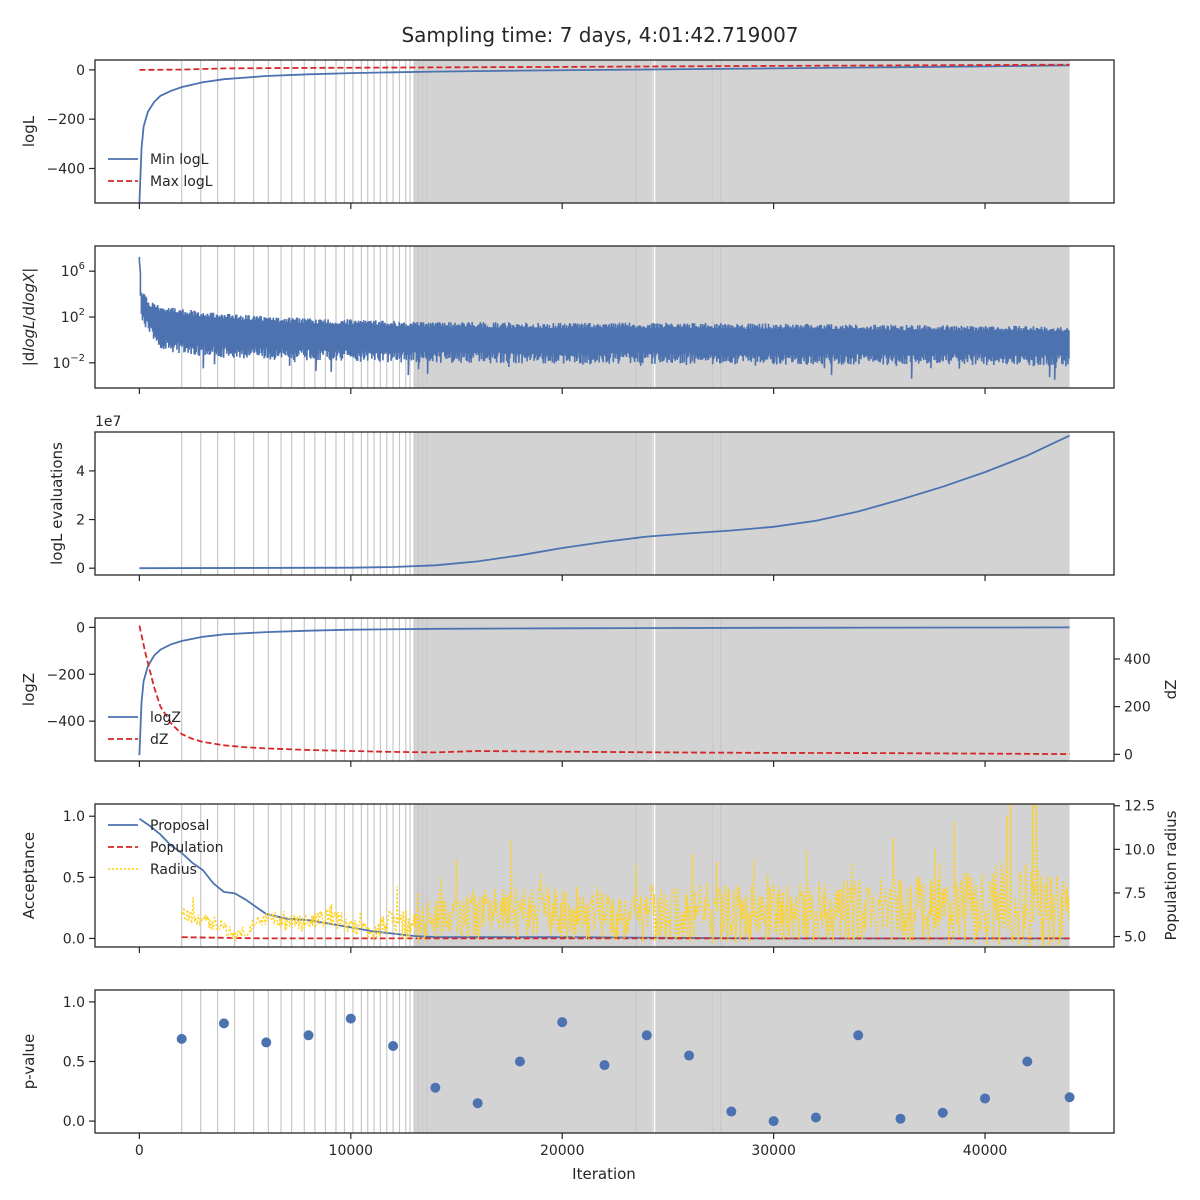  What do you see at coordinates (181, 182) in the screenshot?
I see `legend-label: Max logL` at bounding box center [181, 182].